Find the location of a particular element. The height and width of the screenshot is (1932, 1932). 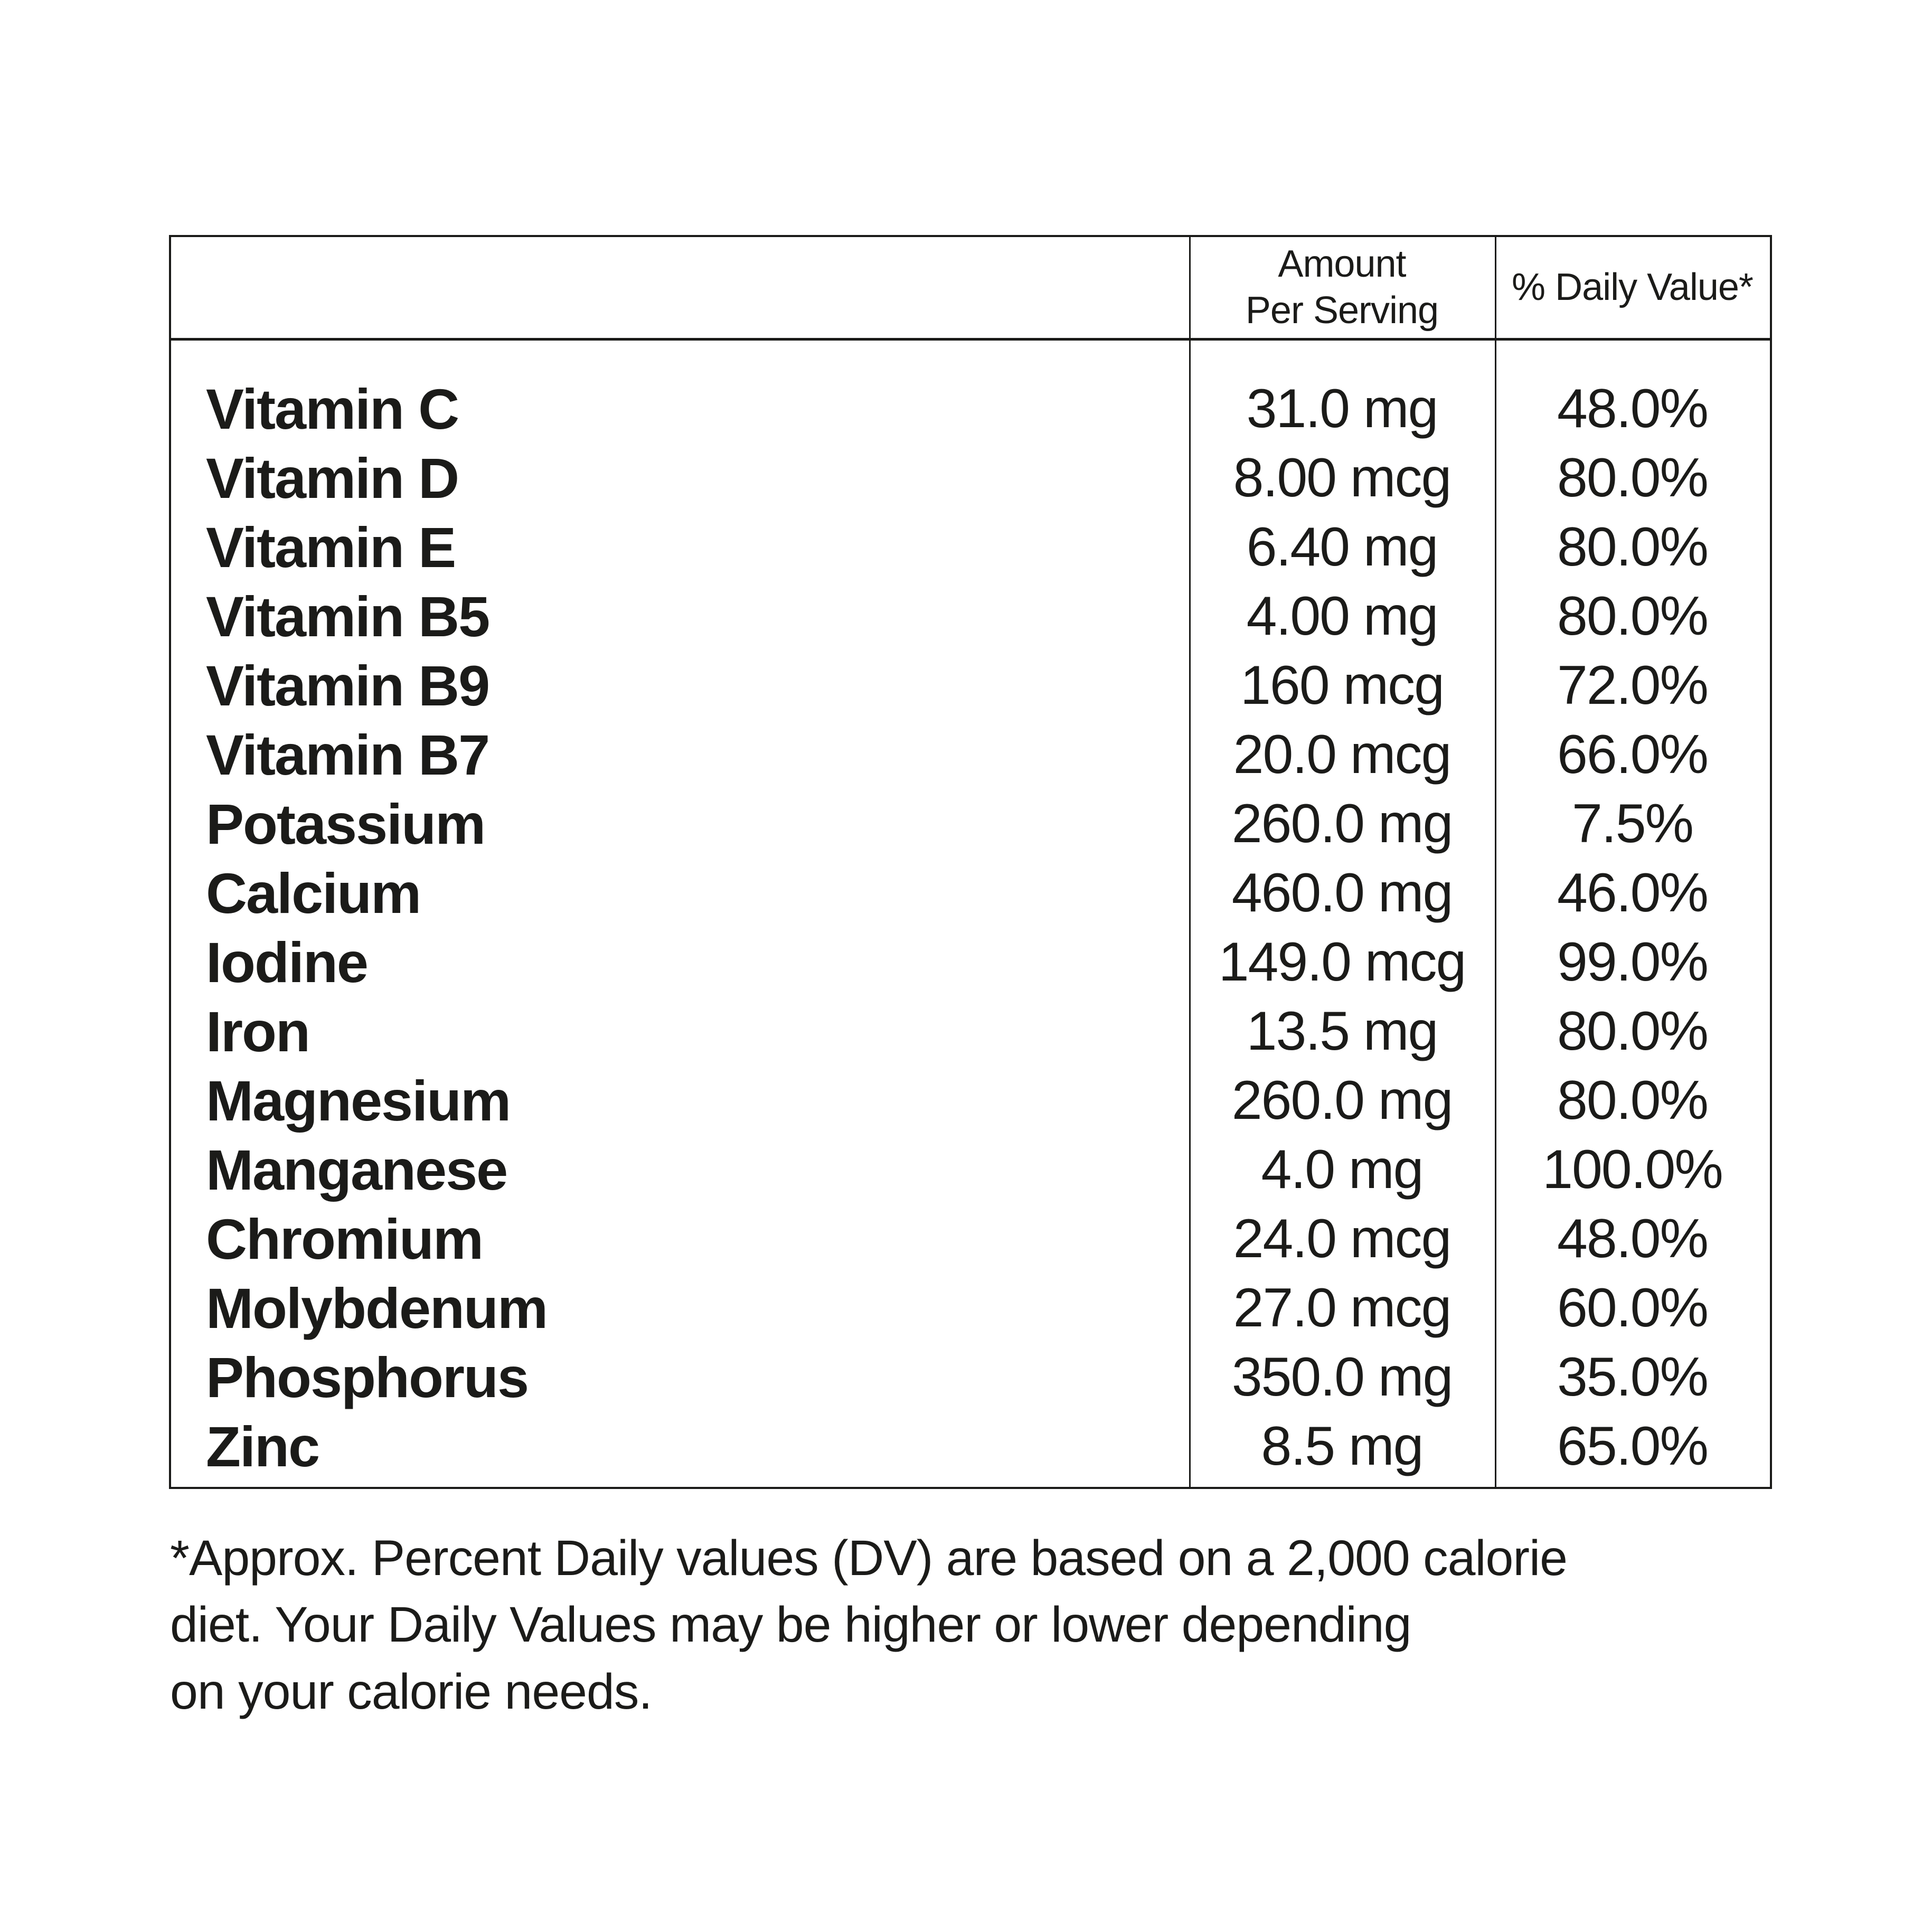

nutrient-daily-value: 99.0% is located at coordinates (1633, 962).